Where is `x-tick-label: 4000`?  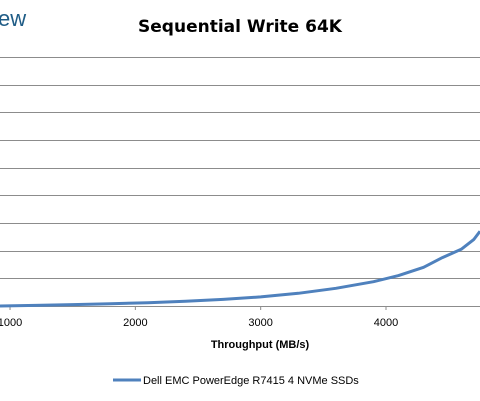
x-tick-label: 4000 is located at coordinates (386, 323).